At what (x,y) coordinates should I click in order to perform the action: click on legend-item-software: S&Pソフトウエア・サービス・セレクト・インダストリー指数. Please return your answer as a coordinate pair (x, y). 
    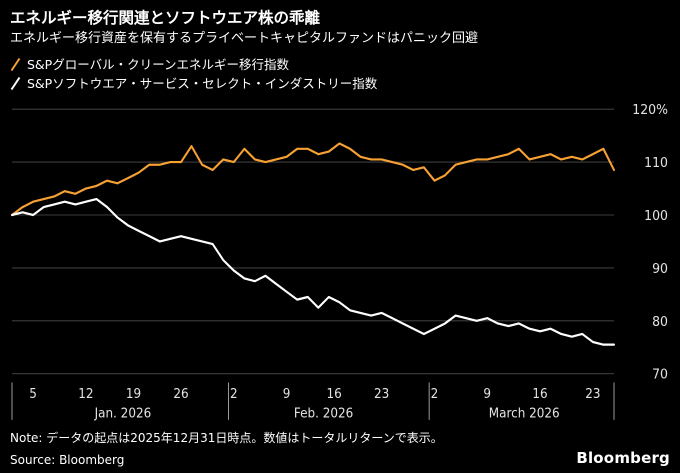
    Looking at the image, I should click on (340, 84).